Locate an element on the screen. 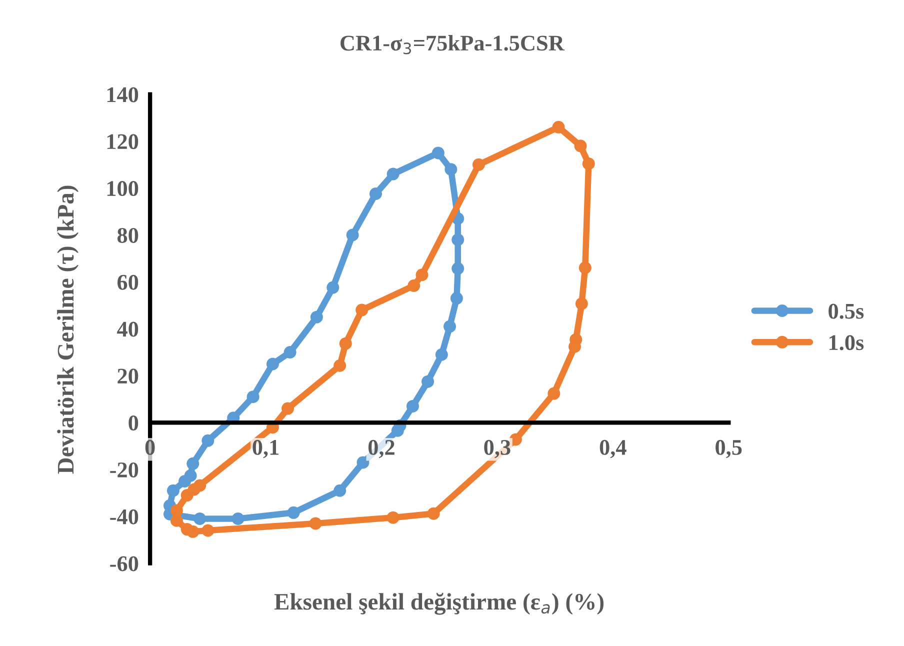  x-tick-label: 0,3 is located at coordinates (497, 449).